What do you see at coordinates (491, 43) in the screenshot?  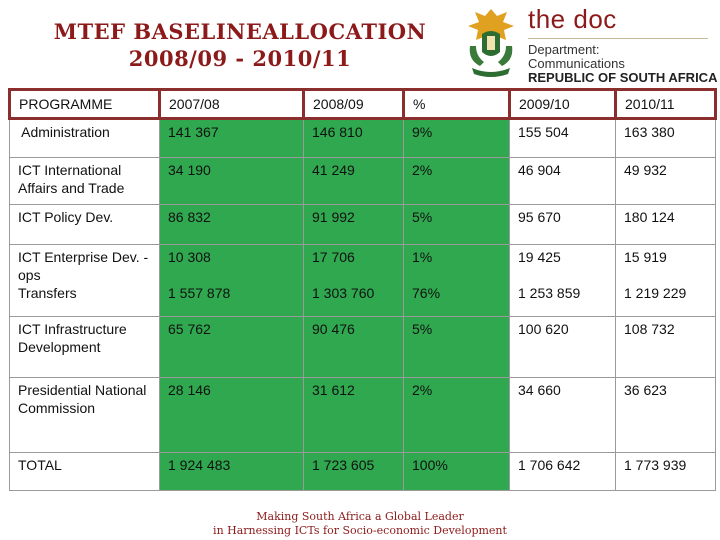 I see `coat-of-arms-icon` at bounding box center [491, 43].